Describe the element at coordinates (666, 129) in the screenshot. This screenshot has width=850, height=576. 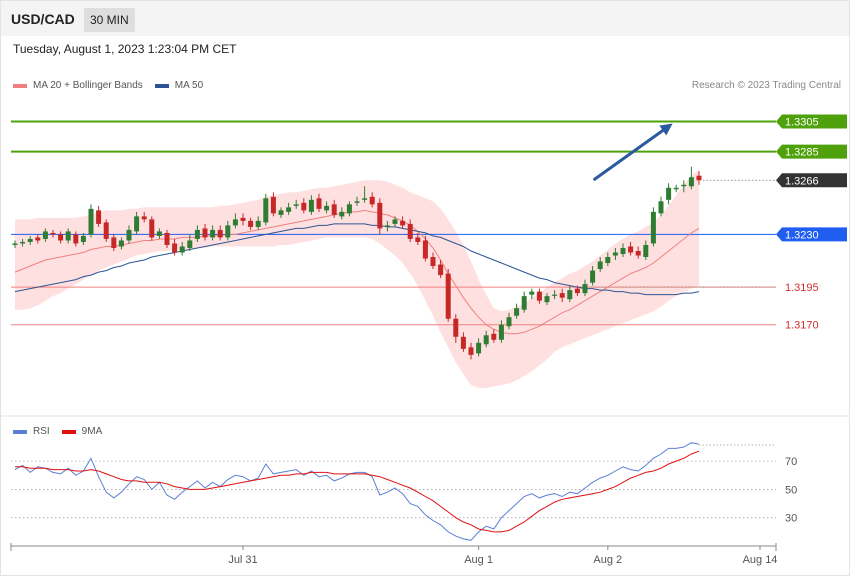
I see `forecast-arrow-head` at that location.